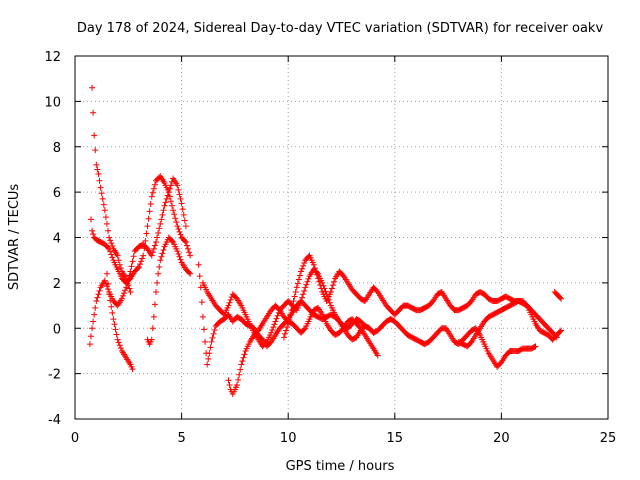 This screenshot has width=640, height=480. I want to click on y-axis-label: SDTVAR / TECUs, so click(14, 237).